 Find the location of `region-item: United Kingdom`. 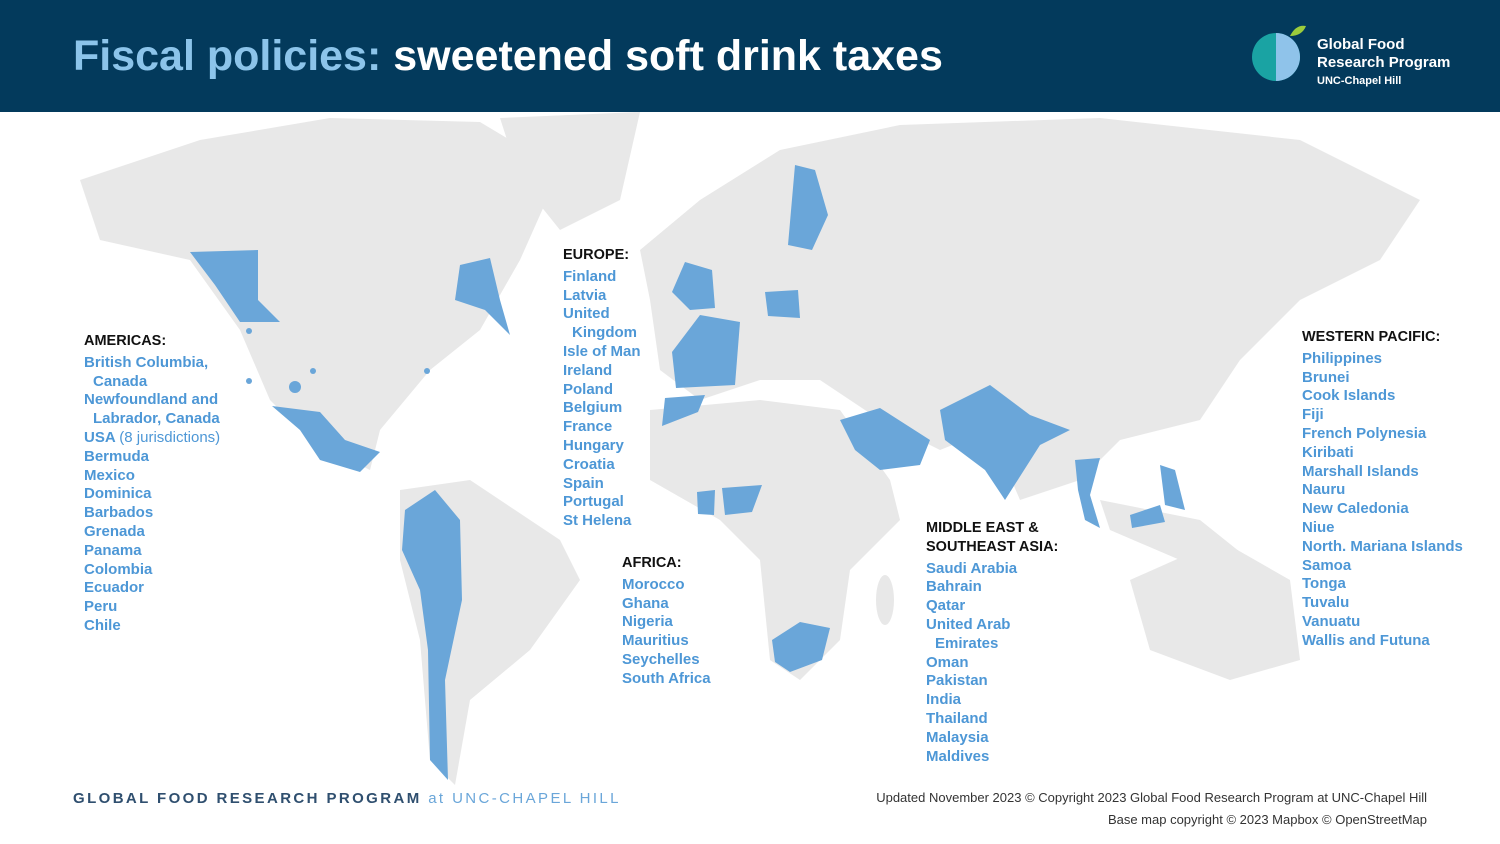

region-item: United Kingdom is located at coordinates (600, 323).